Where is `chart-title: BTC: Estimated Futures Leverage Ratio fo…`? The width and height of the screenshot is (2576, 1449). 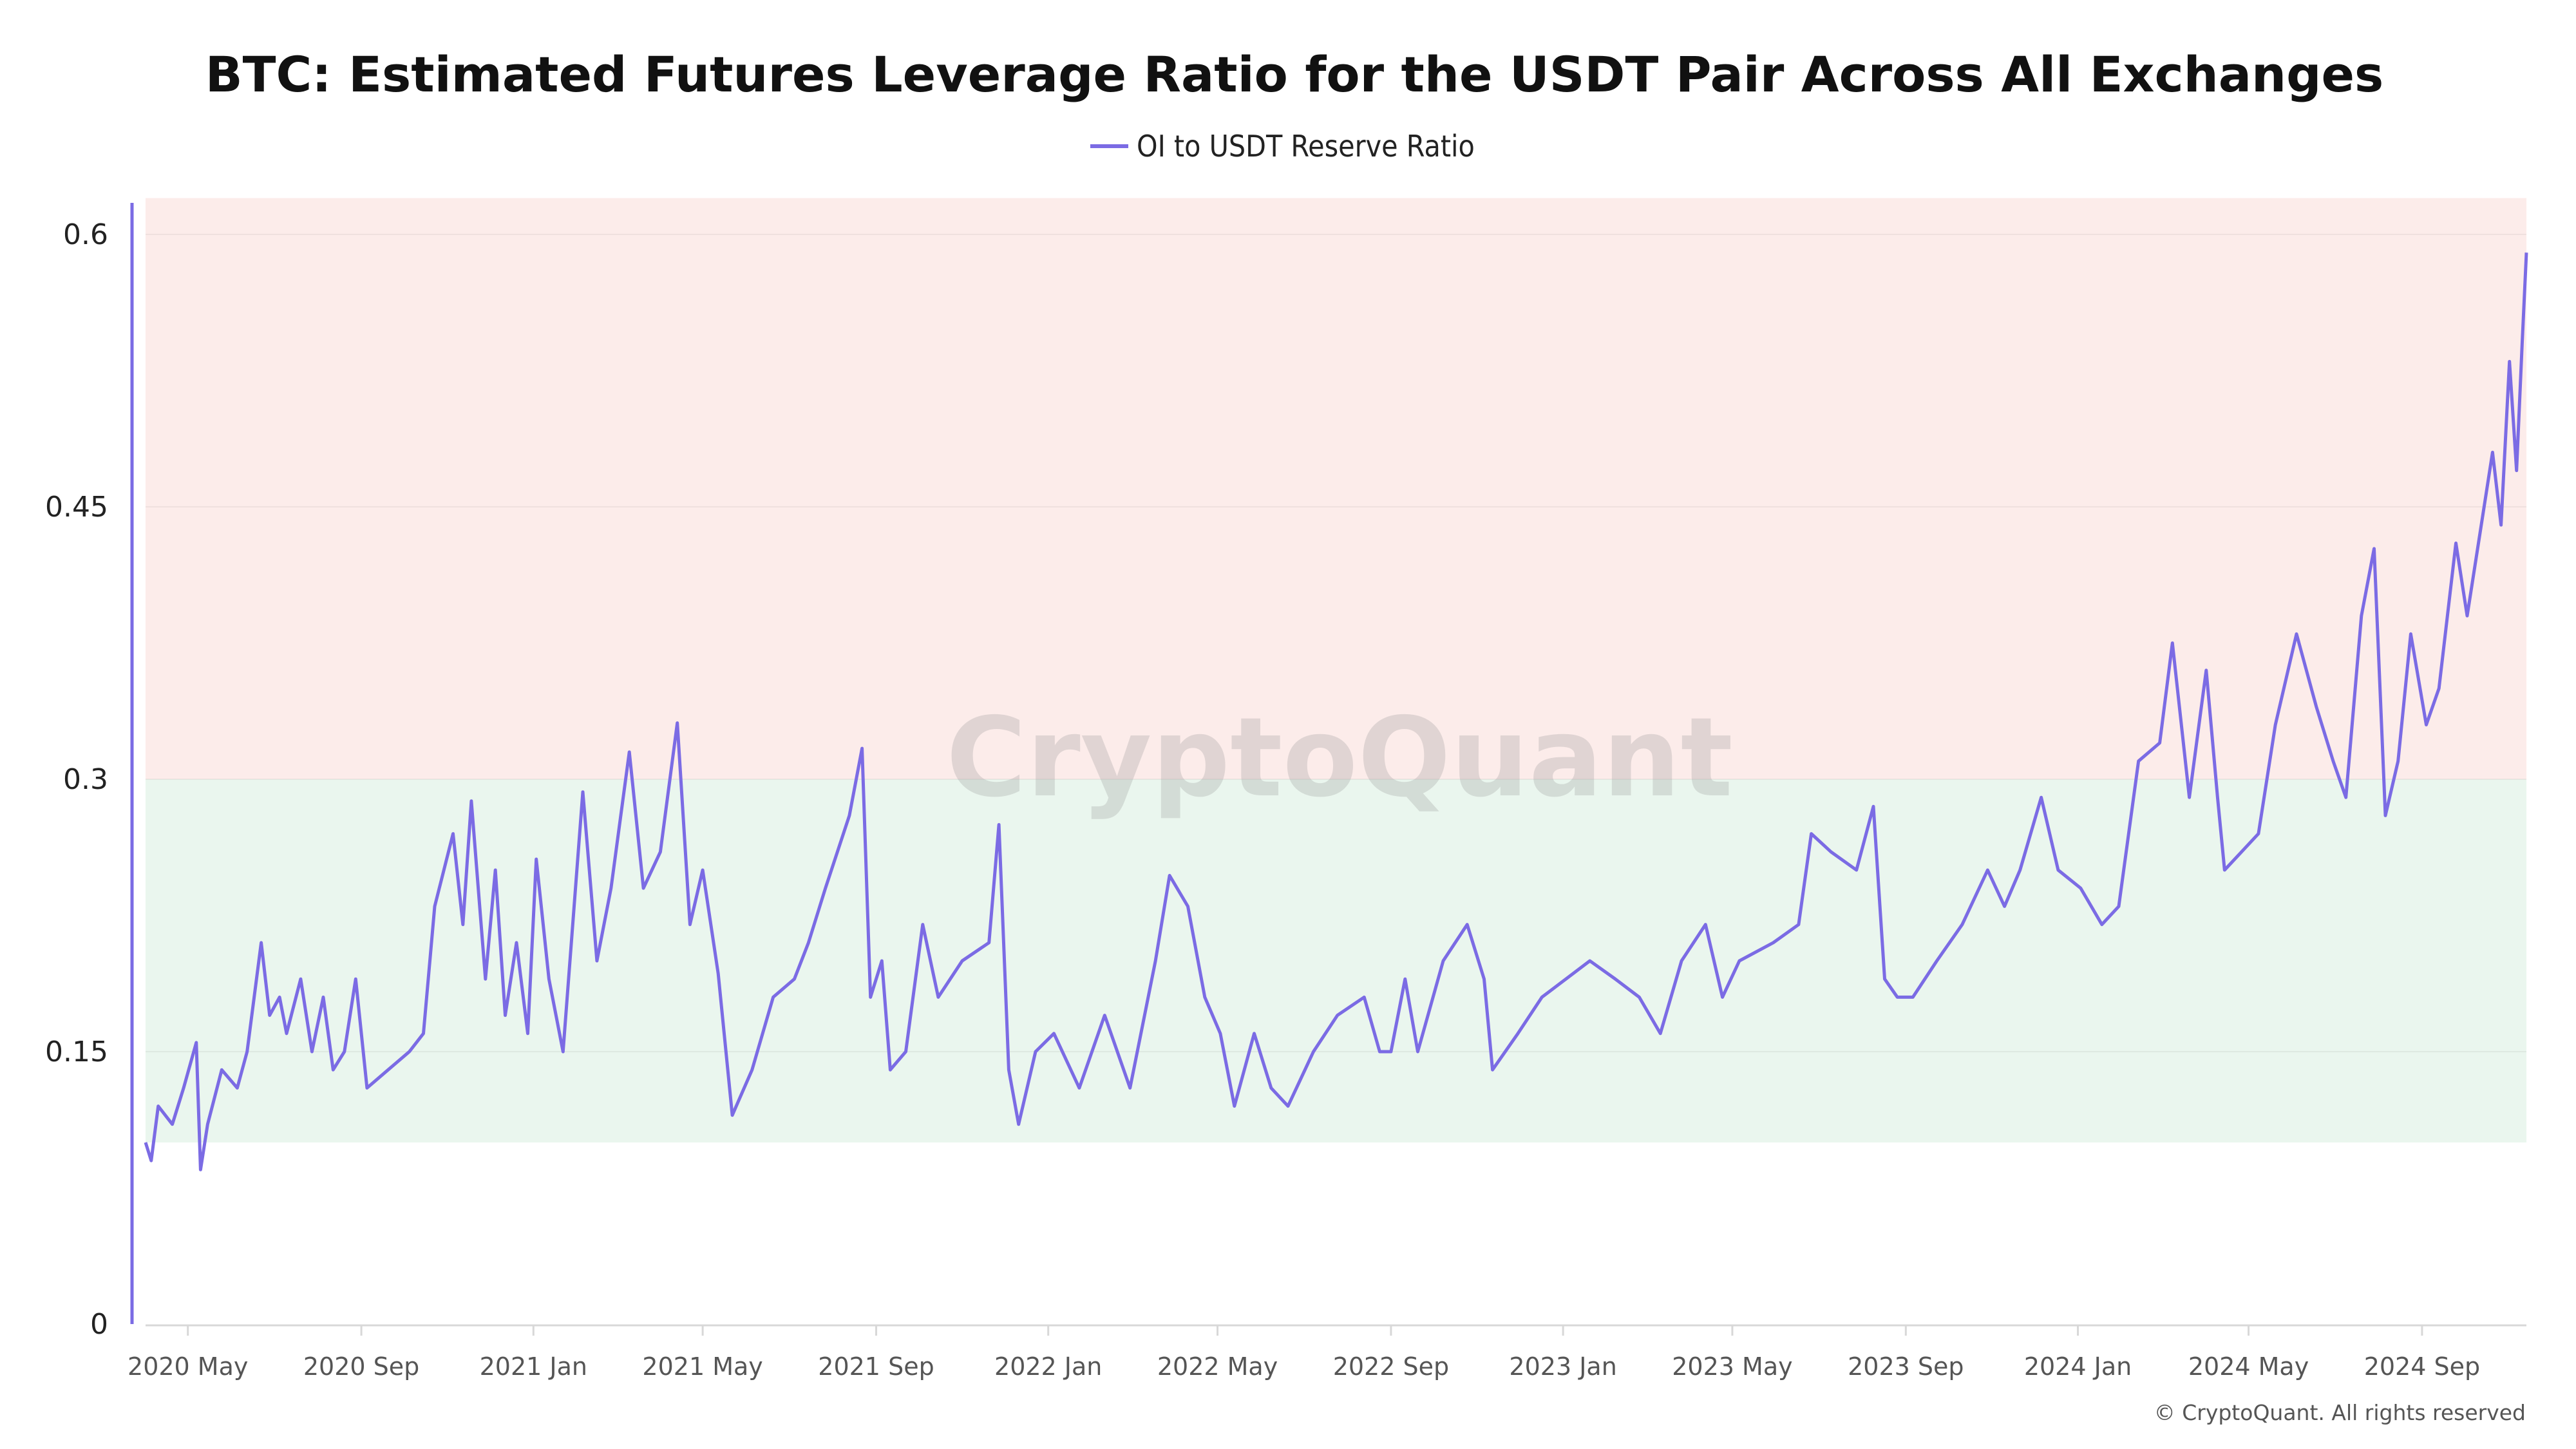
chart-title: BTC: Estimated Futures Leverage Ratio fo… is located at coordinates (1294, 74).